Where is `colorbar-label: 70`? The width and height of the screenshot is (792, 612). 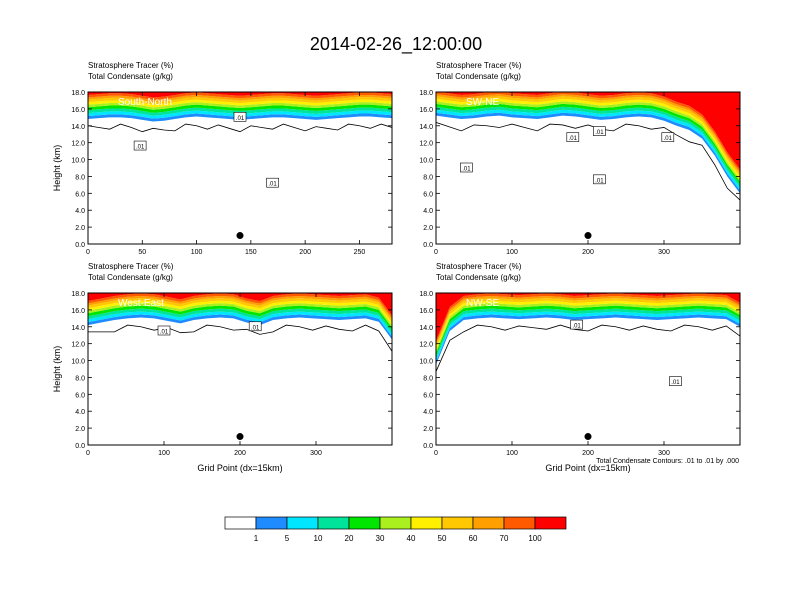 colorbar-label: 70 is located at coordinates (504, 538).